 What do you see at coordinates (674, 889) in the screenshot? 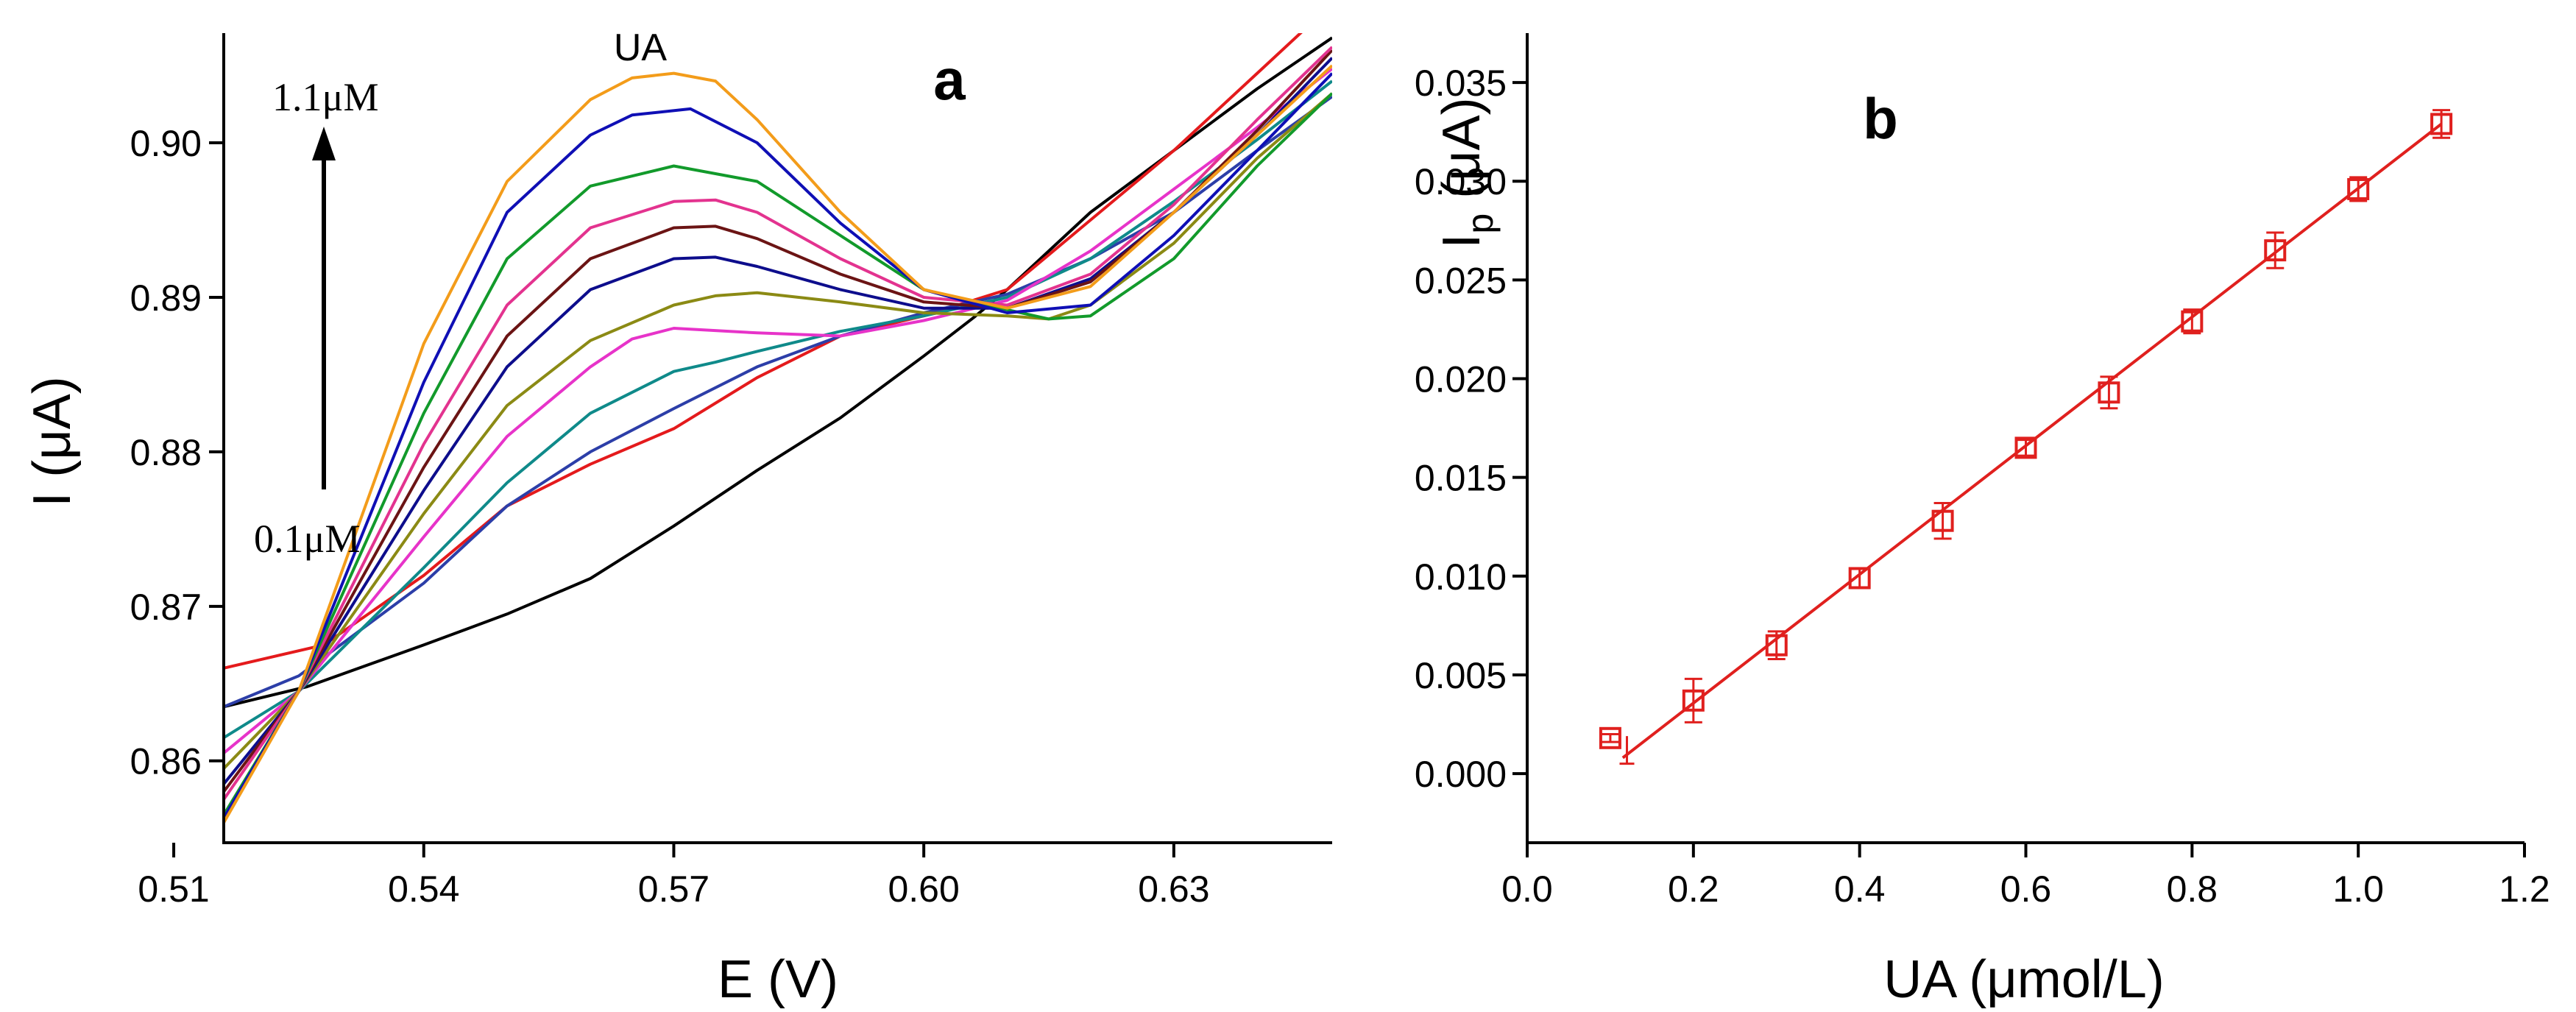
I see `x-tick-label: 0.57` at bounding box center [674, 889].